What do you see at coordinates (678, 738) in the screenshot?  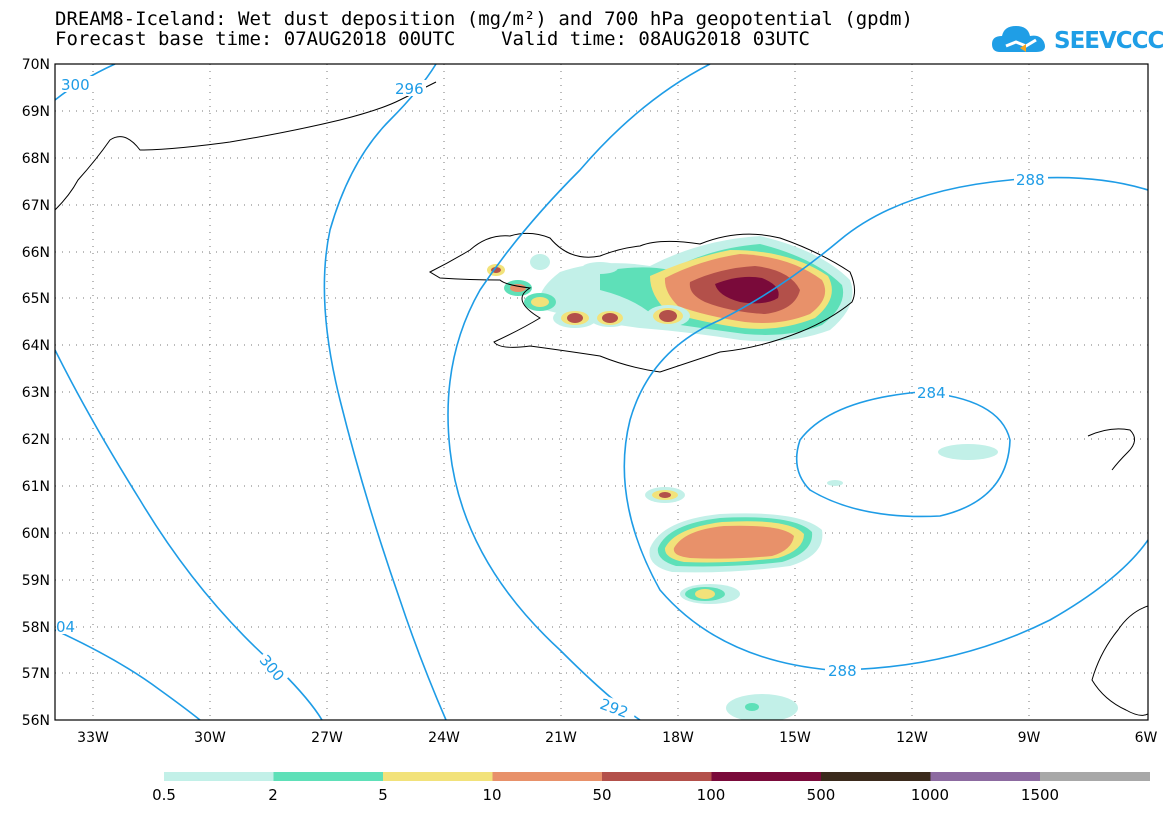 I see `lon-tick-label: 18W` at bounding box center [678, 738].